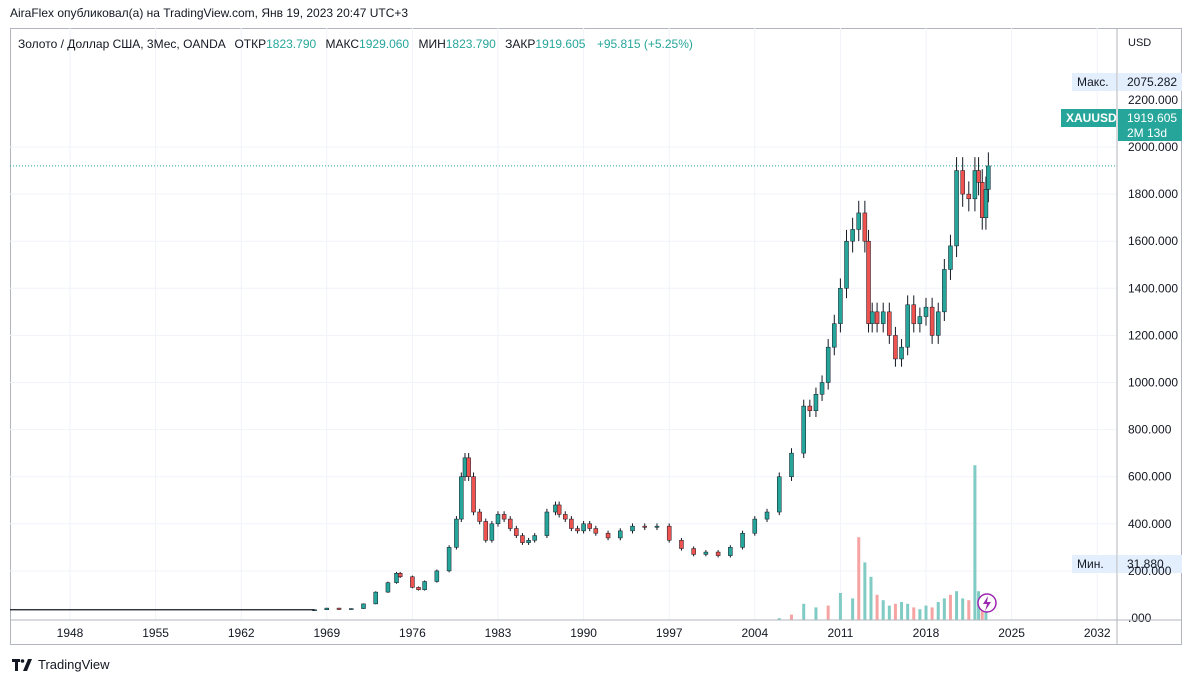  I want to click on time-tick-label: 1983, so click(498, 633).